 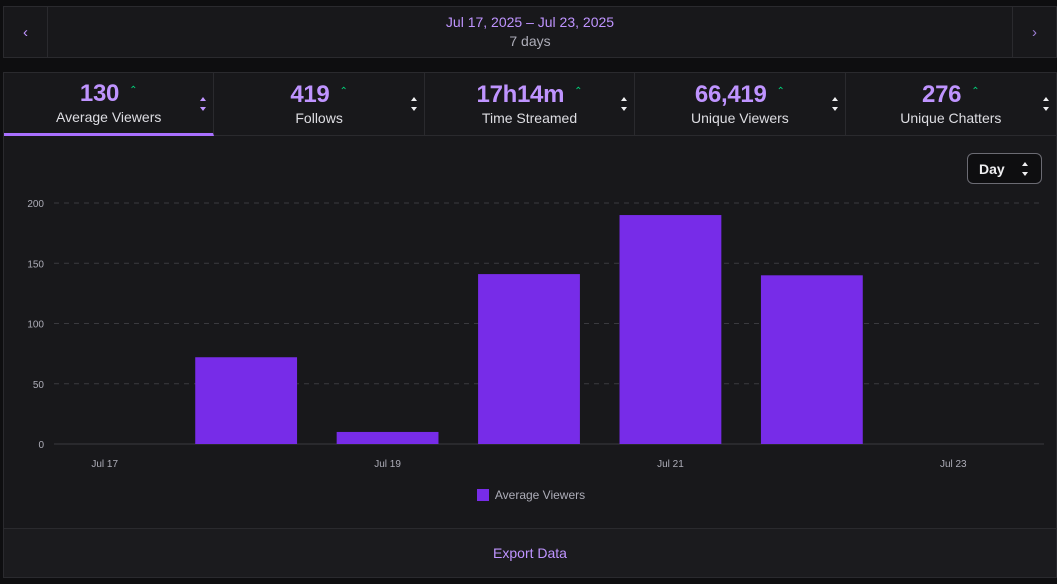 I want to click on y-tick-label: 0, so click(x=41, y=445).